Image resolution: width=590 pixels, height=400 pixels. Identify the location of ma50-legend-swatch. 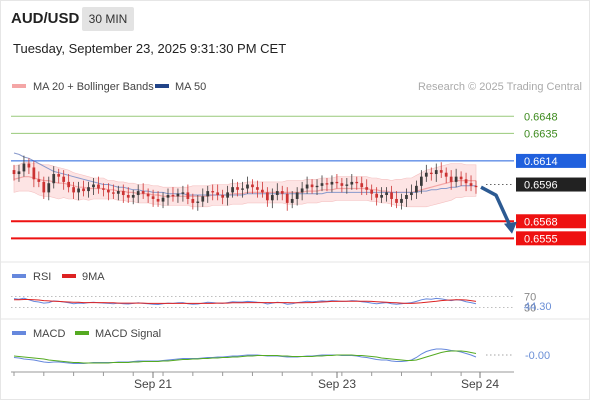
(162, 86).